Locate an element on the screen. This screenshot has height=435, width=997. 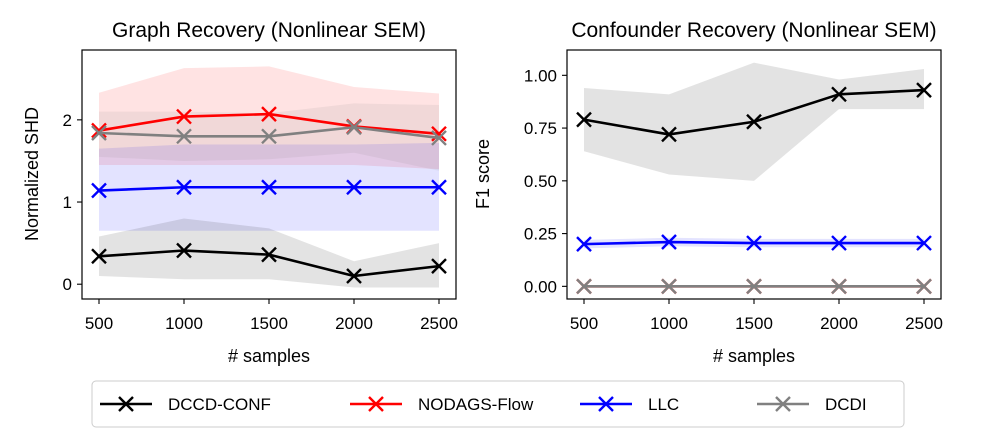
graph-recovery-y-ticks: 0 1 2 is located at coordinates (72, 202).